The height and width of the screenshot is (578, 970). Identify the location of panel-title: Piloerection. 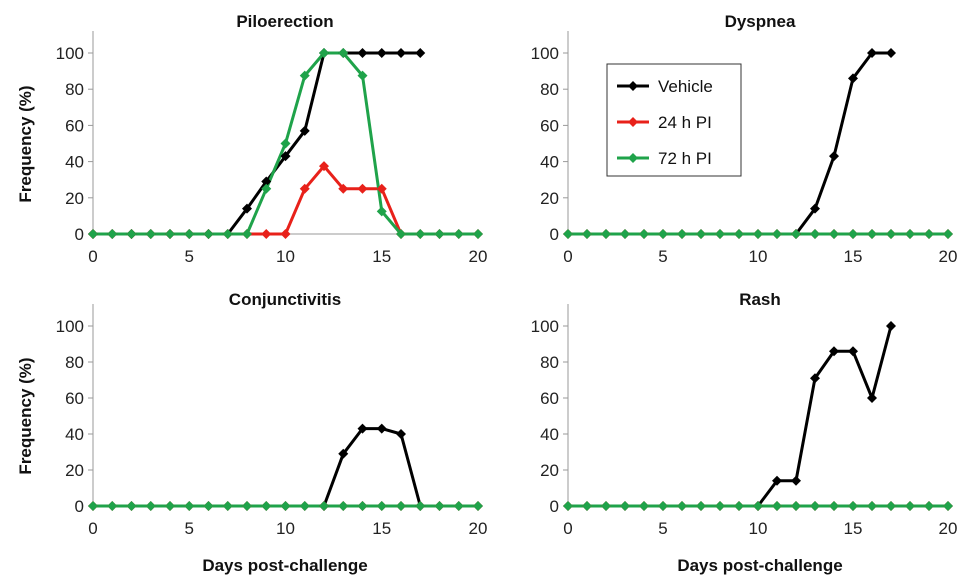
(284, 21).